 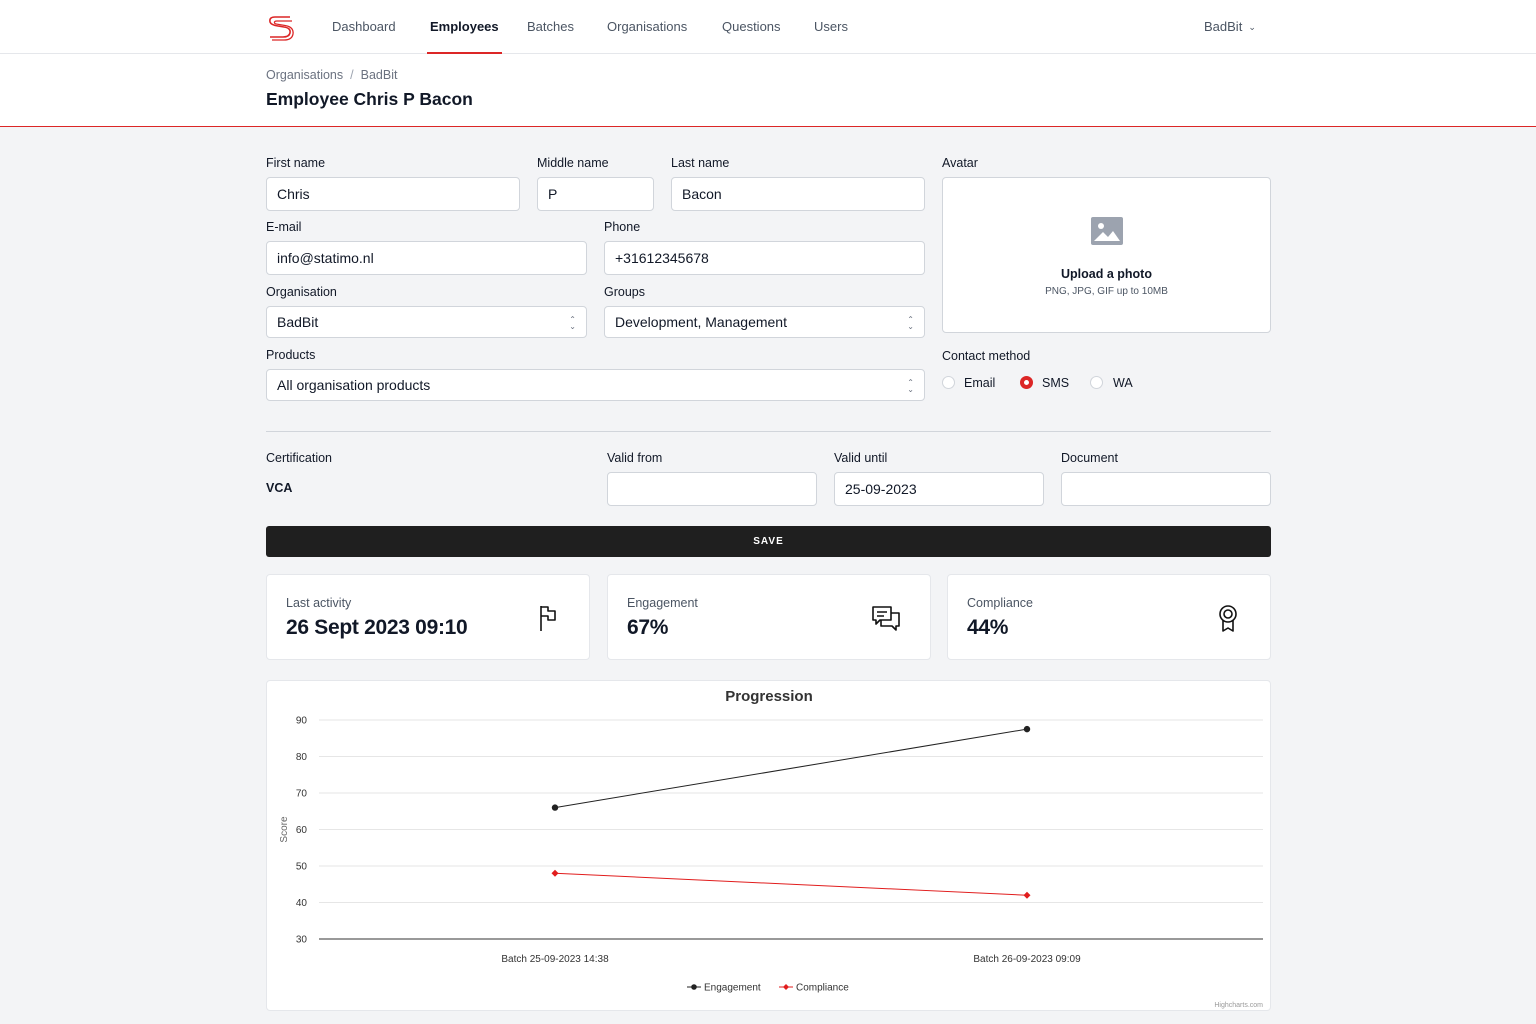 What do you see at coordinates (1238, 1005) in the screenshot?
I see `chart-credit: Highcharts.com` at bounding box center [1238, 1005].